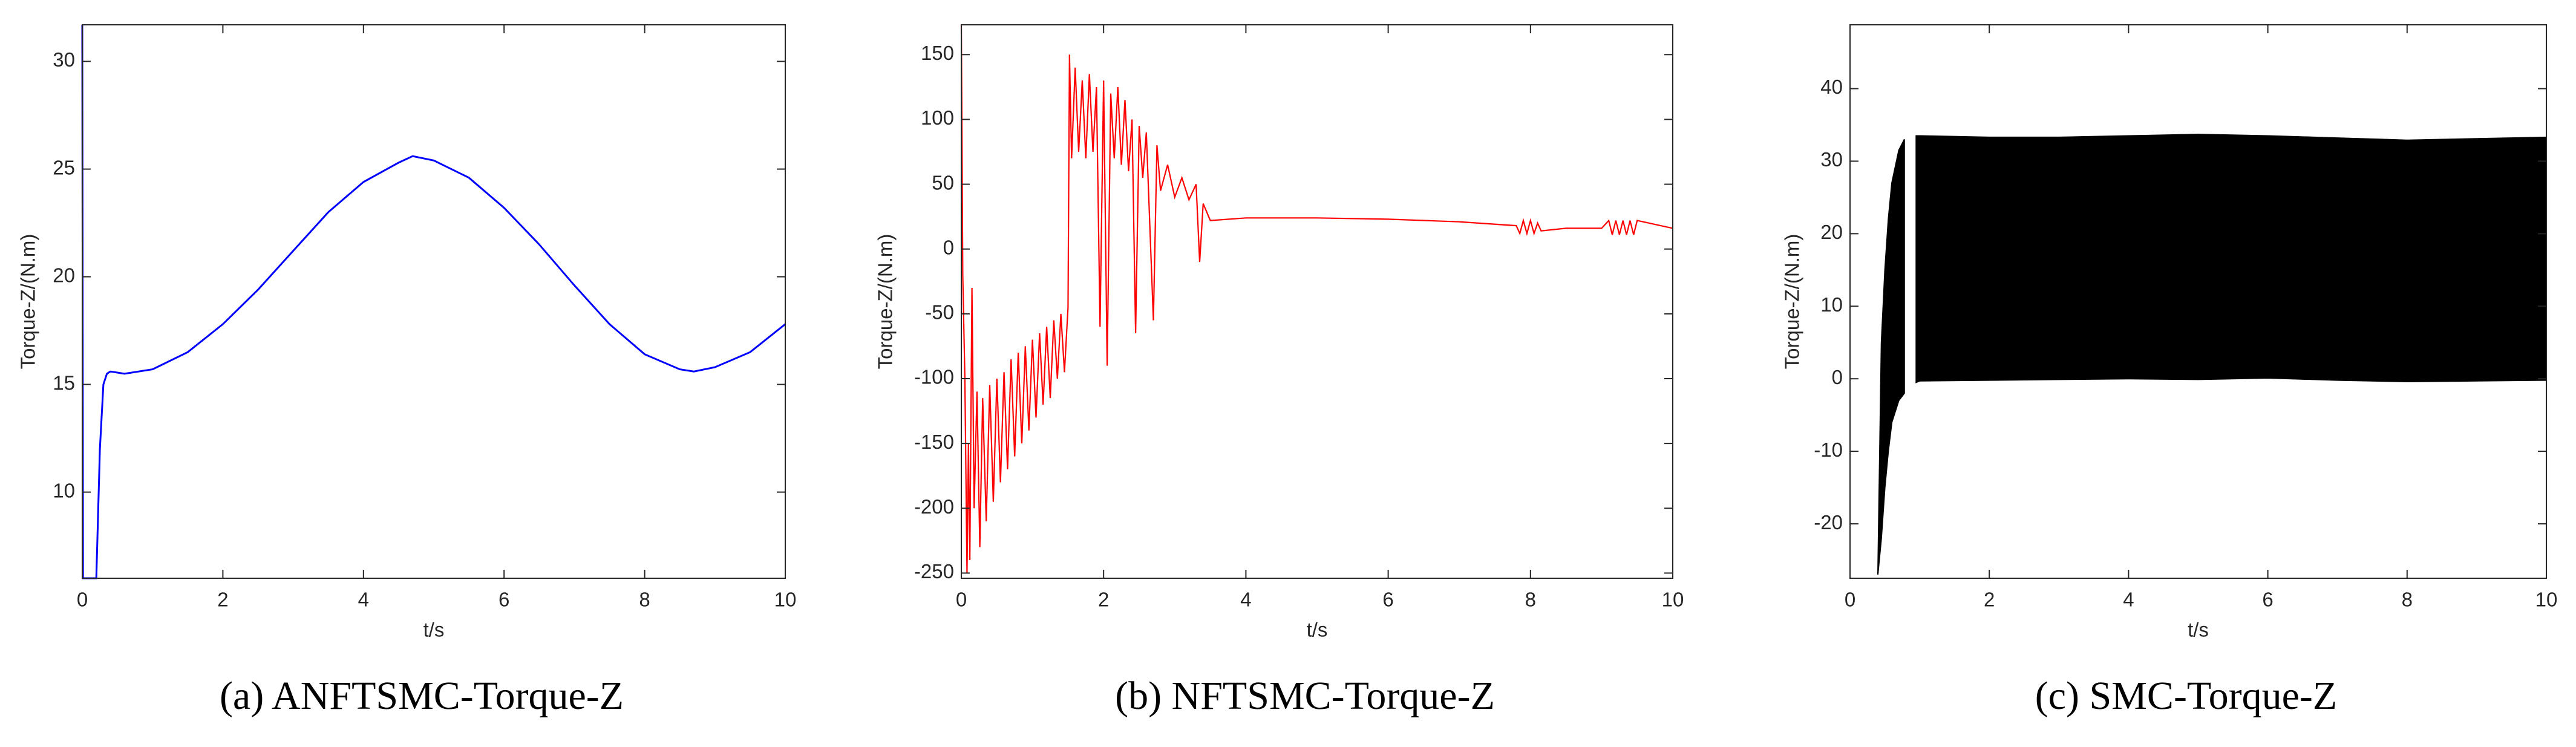  What do you see at coordinates (2186, 696) in the screenshot?
I see `caption: (c) SMC-Torque-Z` at bounding box center [2186, 696].